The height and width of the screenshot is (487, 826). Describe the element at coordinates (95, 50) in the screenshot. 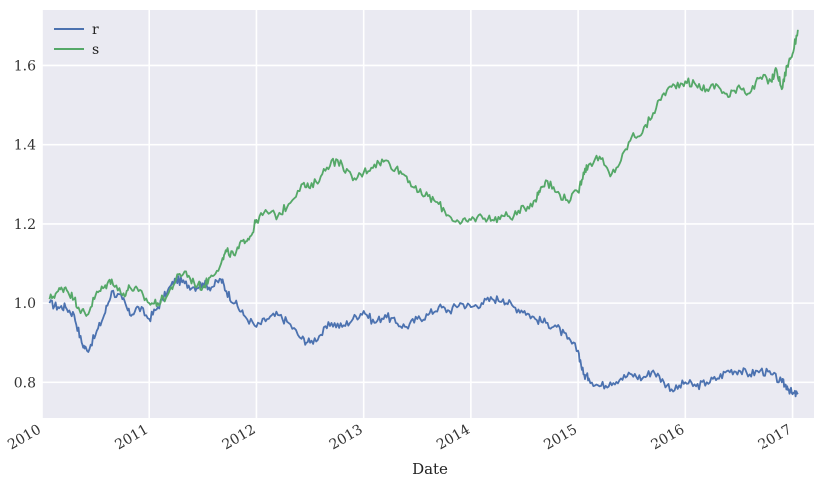

I see `legend-label-s: s` at that location.